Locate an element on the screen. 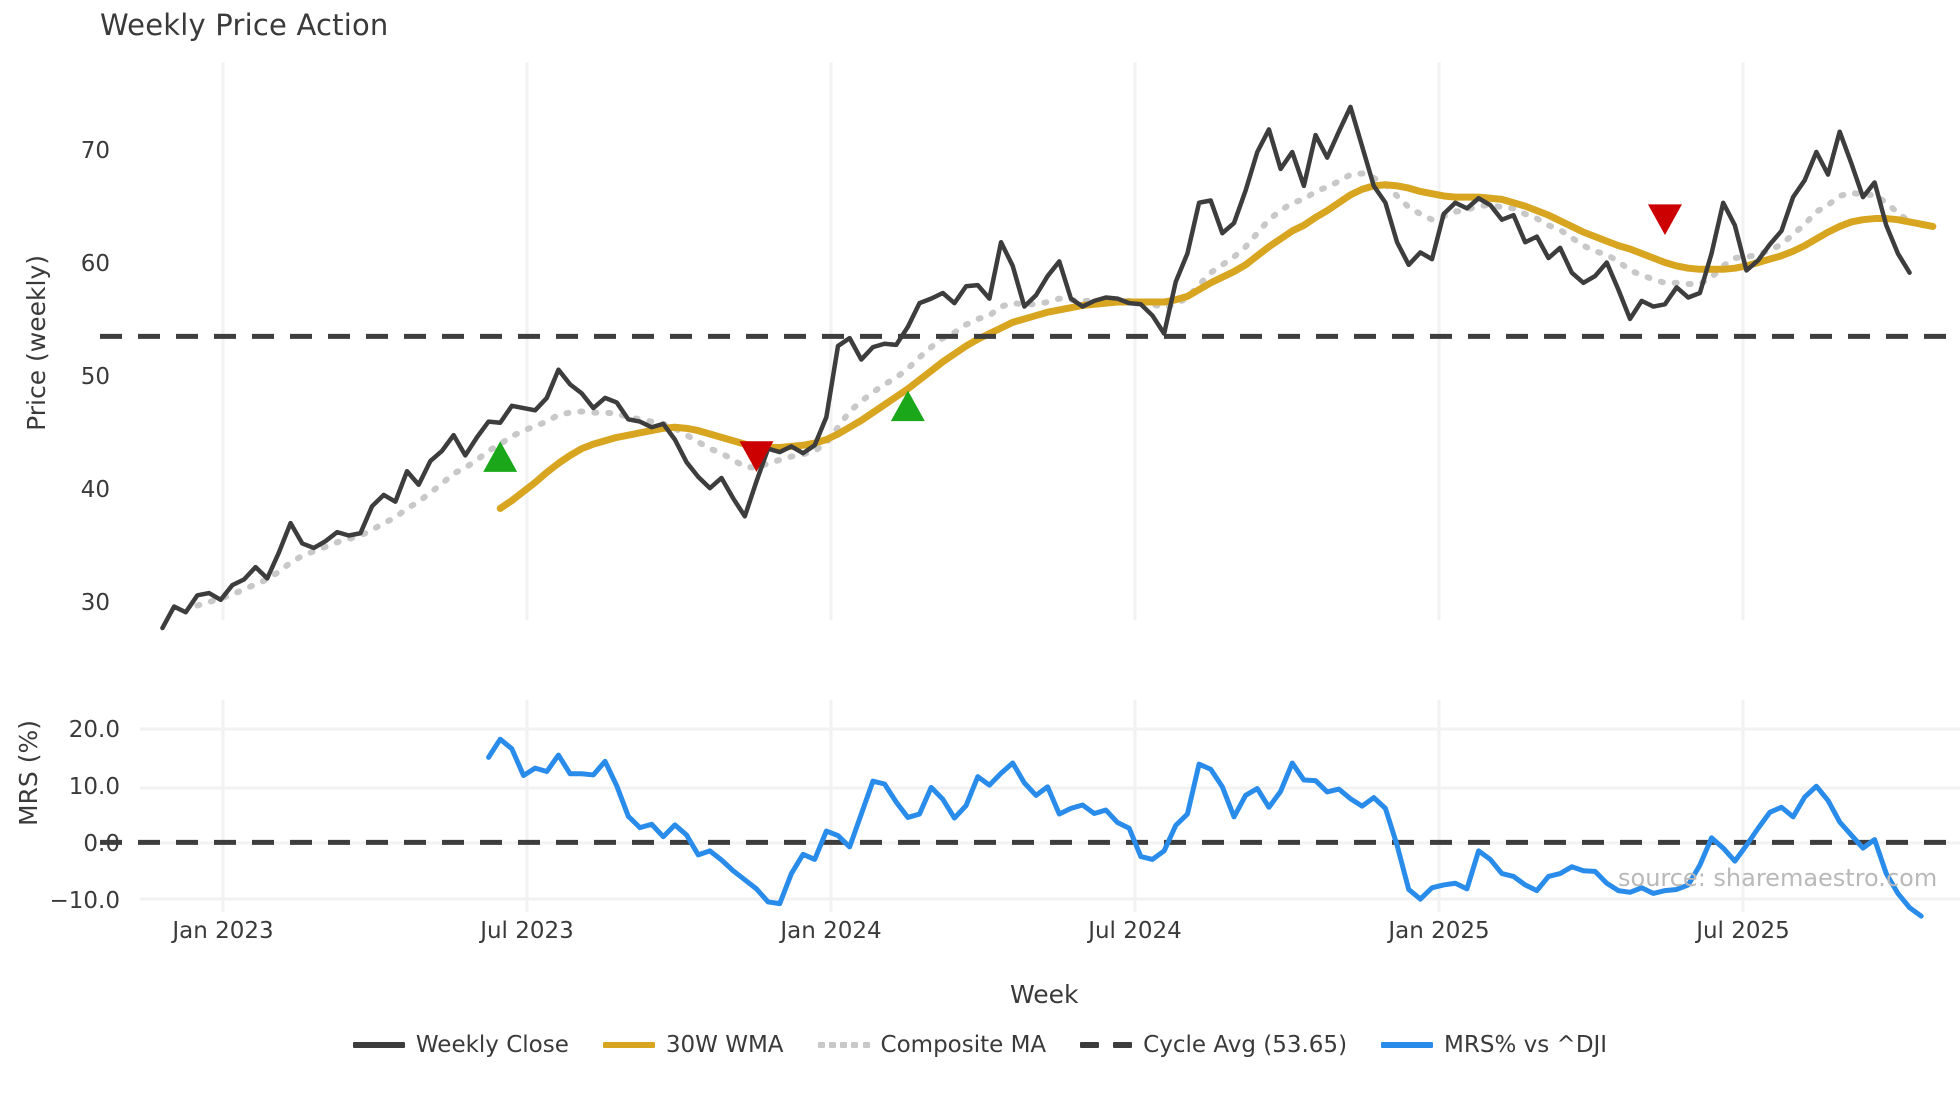  legend-swatch-weekly-close is located at coordinates (378, 1045).